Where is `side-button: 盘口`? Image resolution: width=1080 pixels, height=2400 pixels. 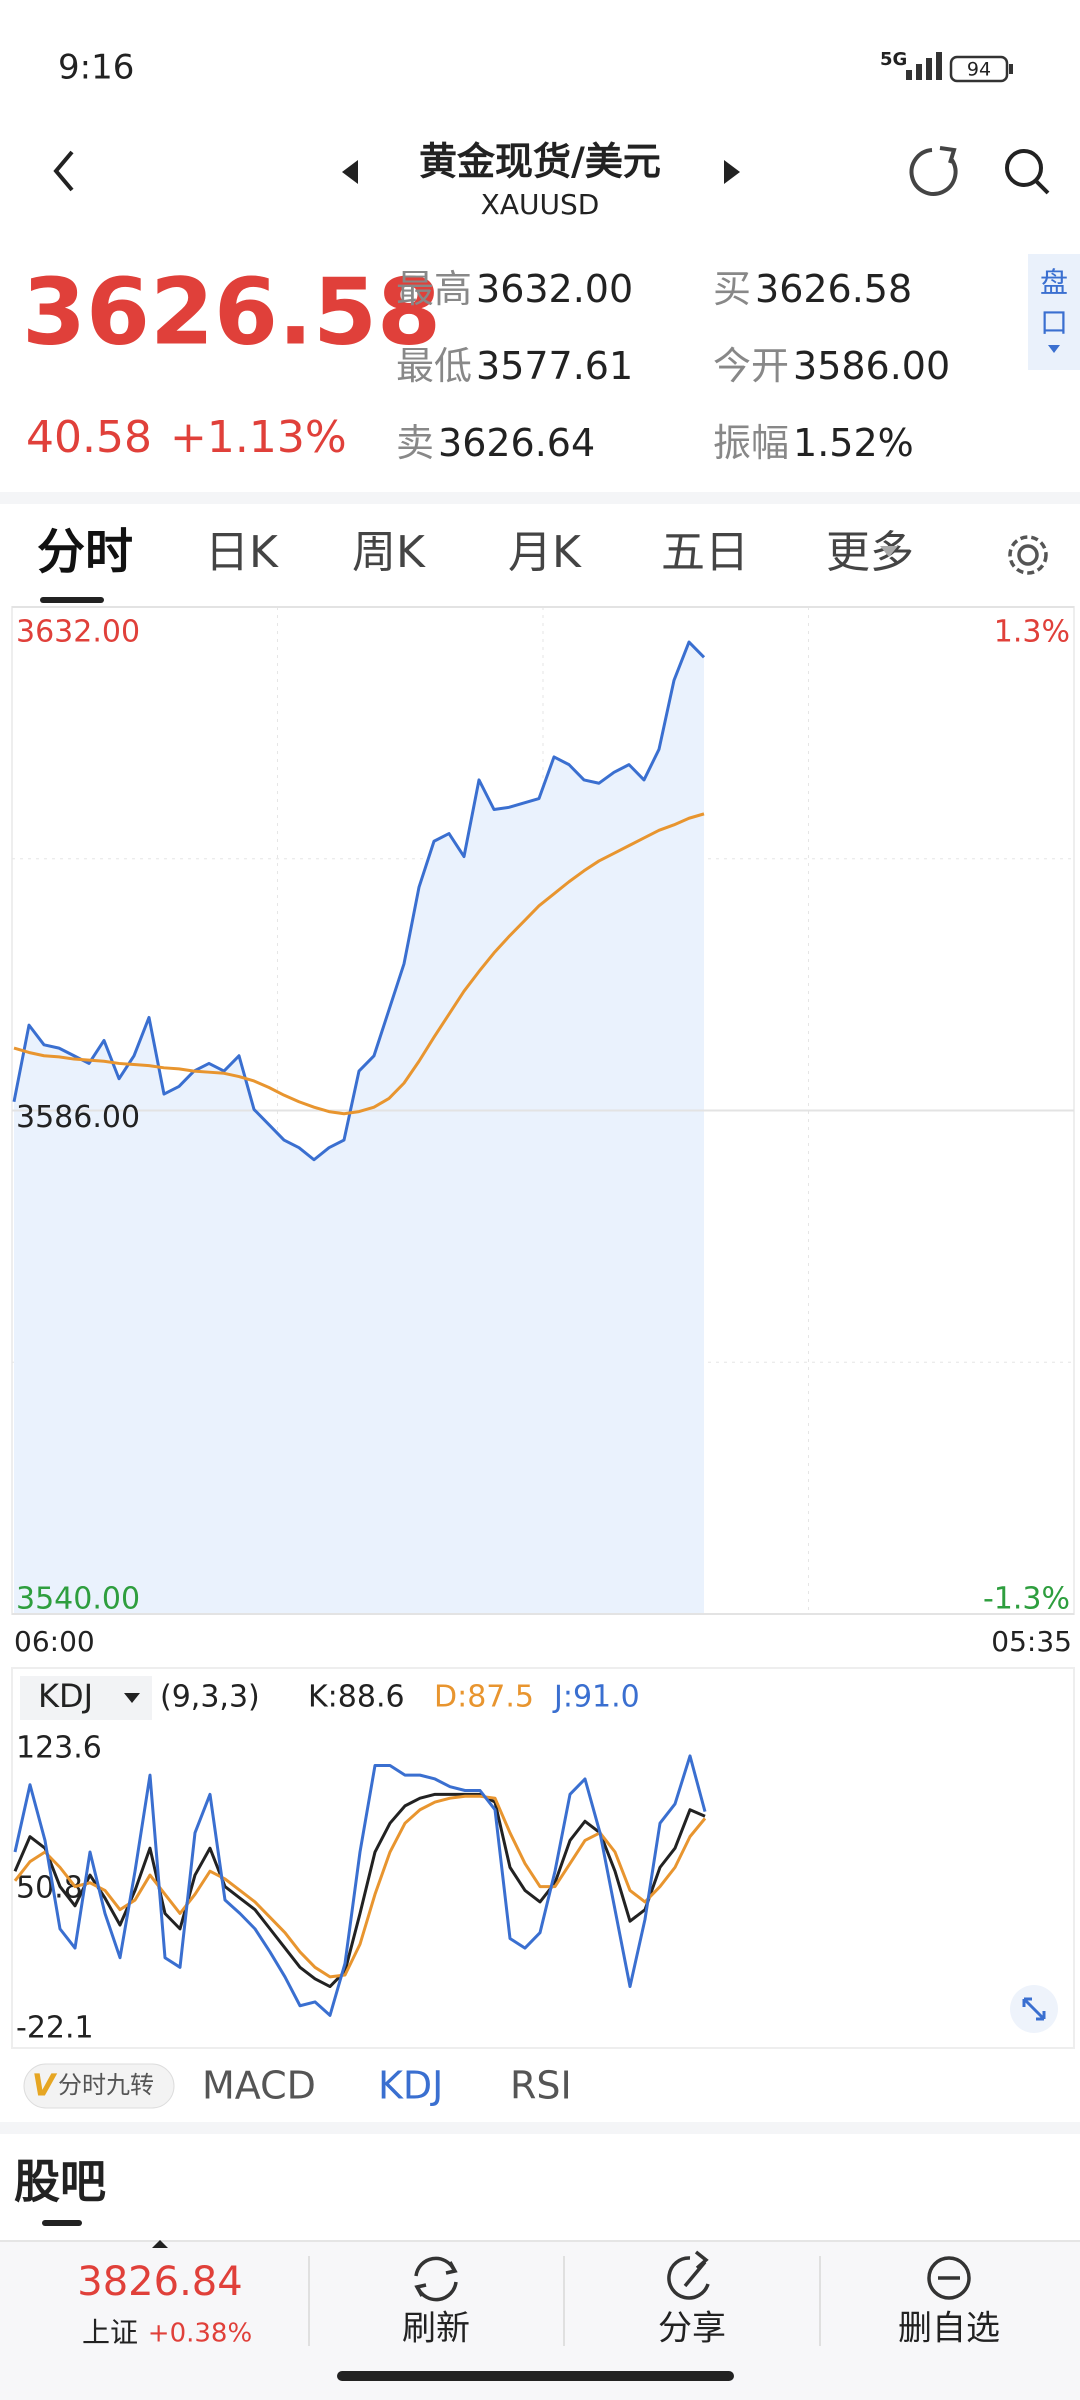 side-button: 盘口 is located at coordinates (1054, 302).